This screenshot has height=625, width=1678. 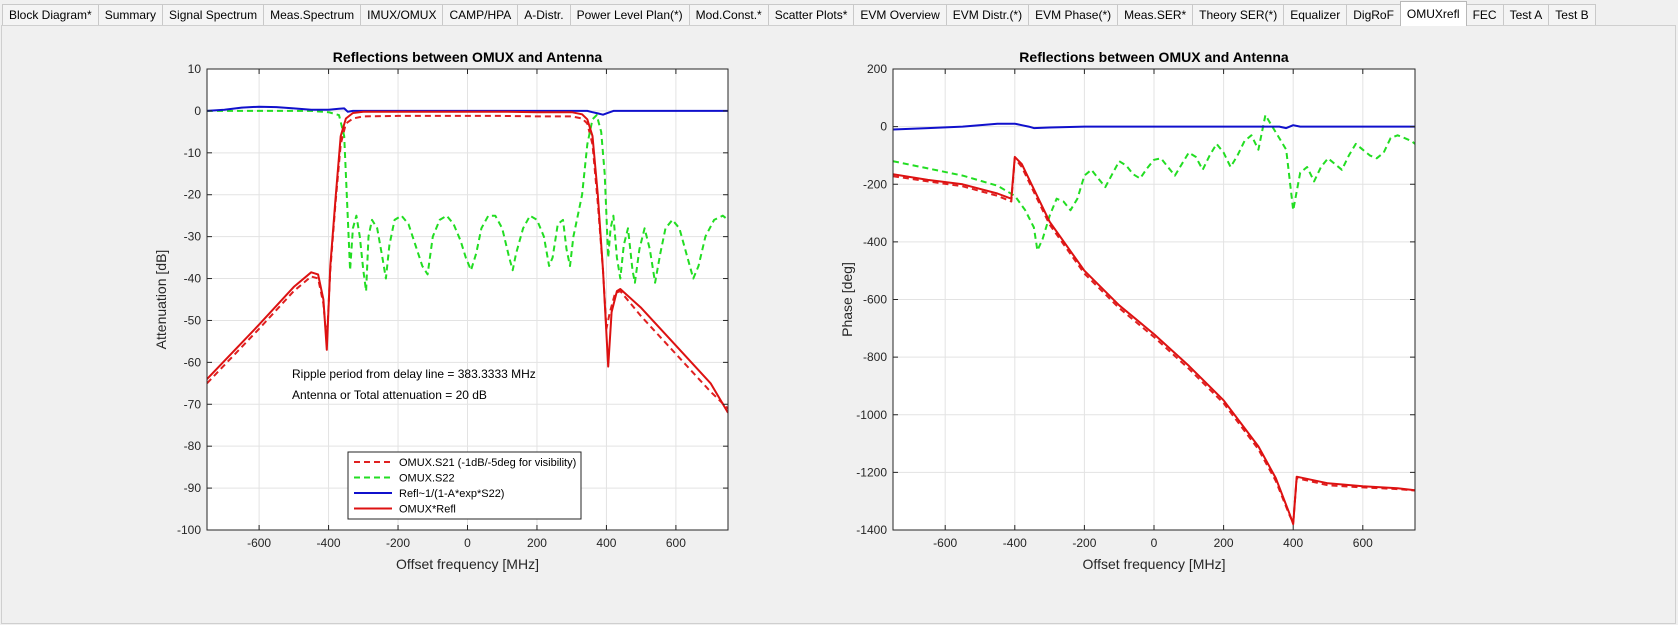 What do you see at coordinates (1572, 15) in the screenshot?
I see `tab-test-b: Test B` at bounding box center [1572, 15].